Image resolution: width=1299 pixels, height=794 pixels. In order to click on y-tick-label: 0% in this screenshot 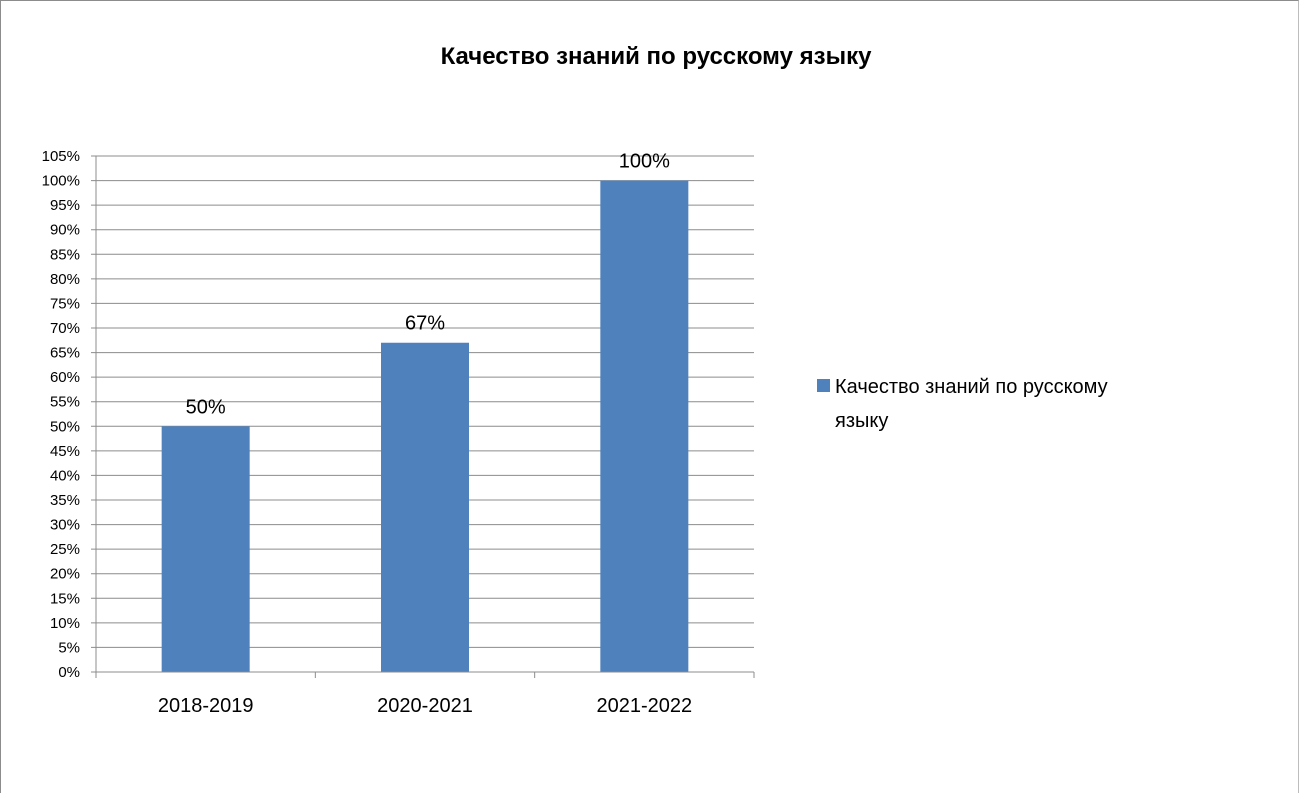, I will do `click(69, 672)`.